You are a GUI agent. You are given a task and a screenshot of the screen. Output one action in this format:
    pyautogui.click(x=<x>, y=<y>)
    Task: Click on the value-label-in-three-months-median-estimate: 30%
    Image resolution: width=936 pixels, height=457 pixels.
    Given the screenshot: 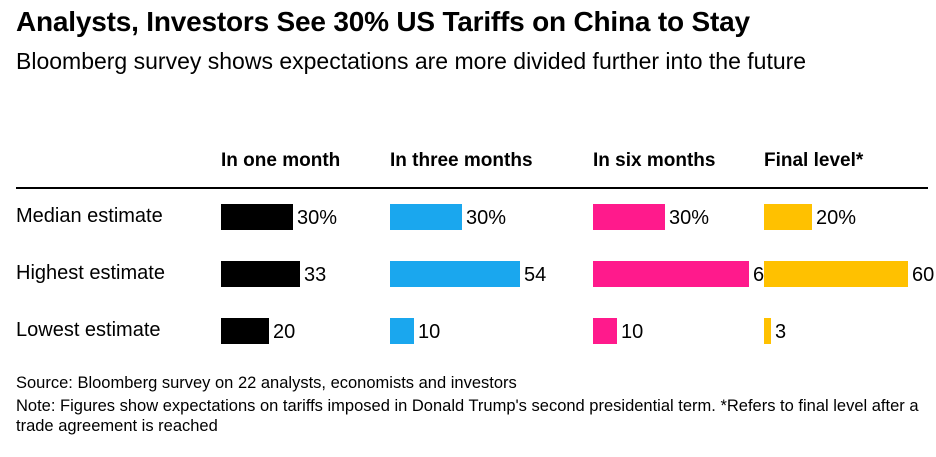 What is the action you would take?
    pyautogui.click(x=486, y=218)
    